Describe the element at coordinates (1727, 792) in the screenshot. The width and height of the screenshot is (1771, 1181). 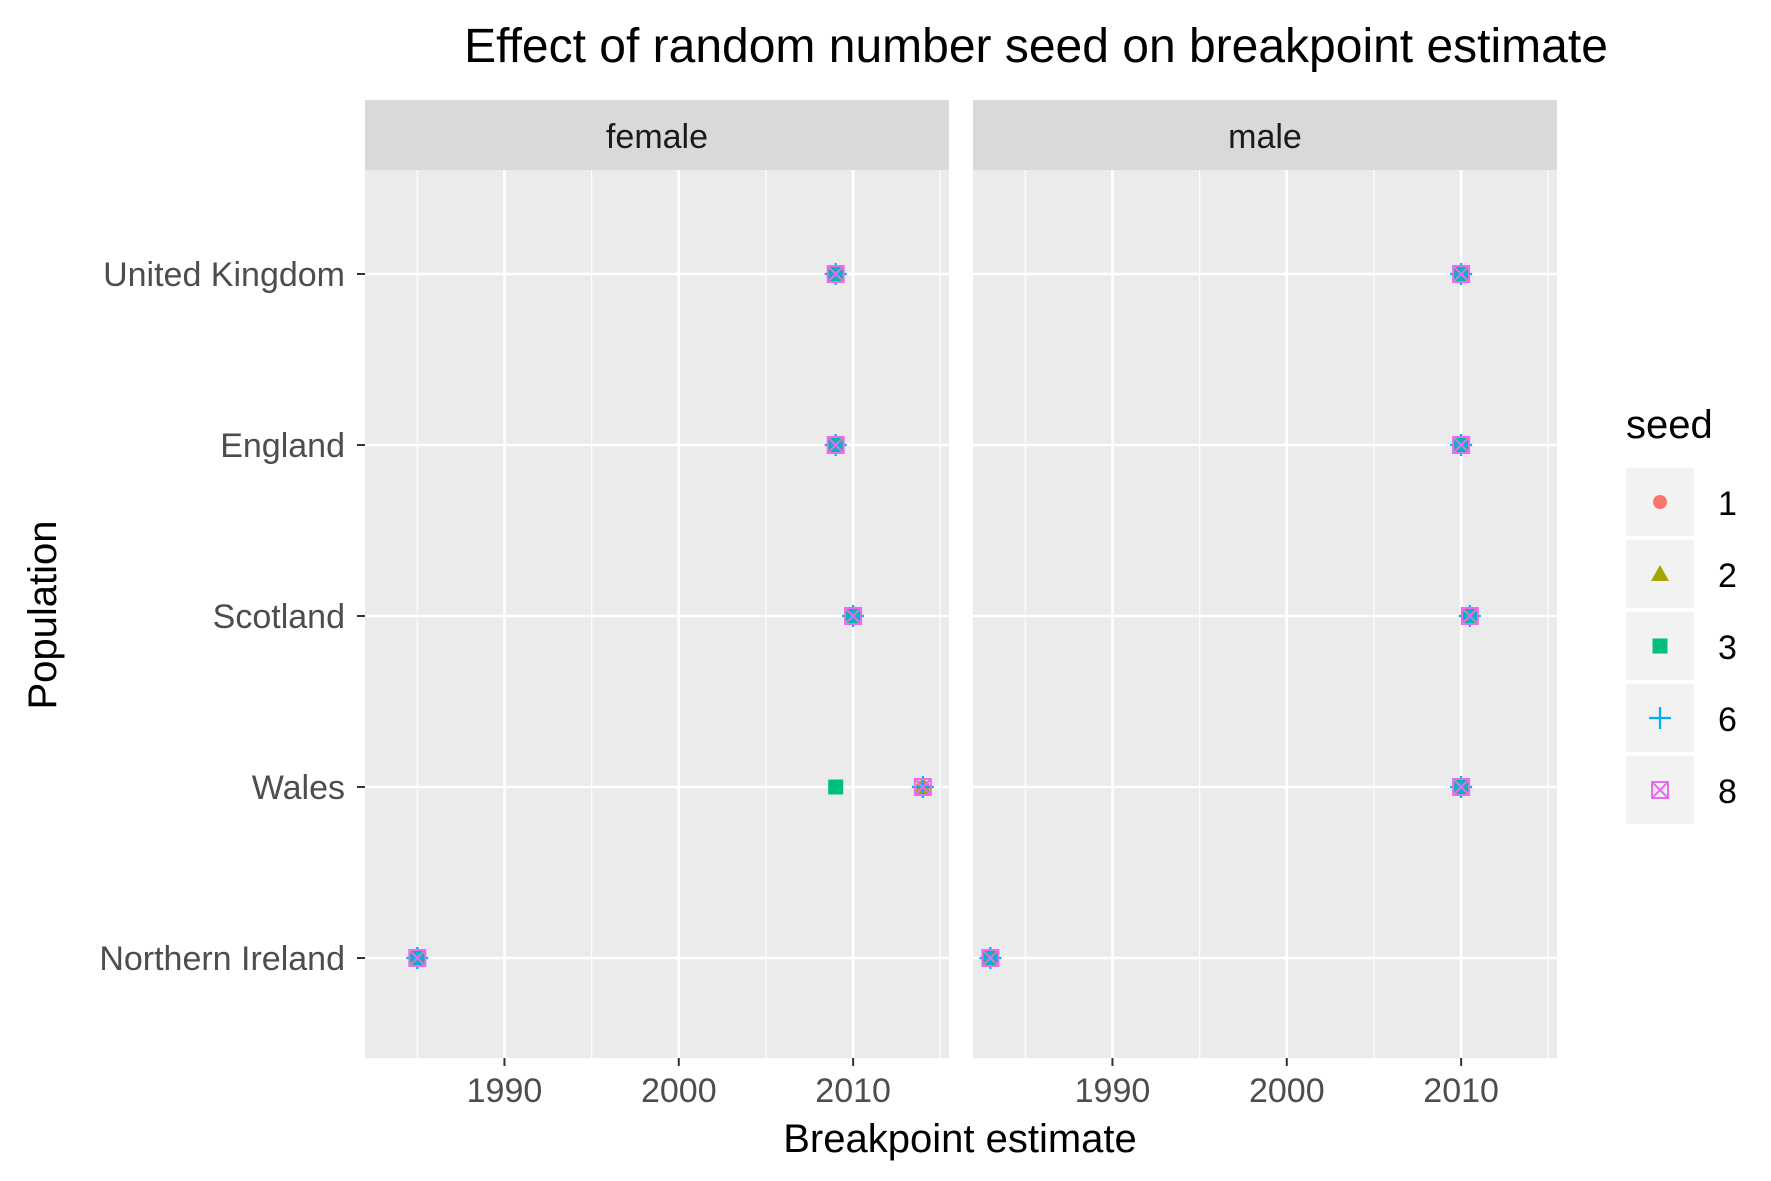
I see `legend-label: 8` at that location.